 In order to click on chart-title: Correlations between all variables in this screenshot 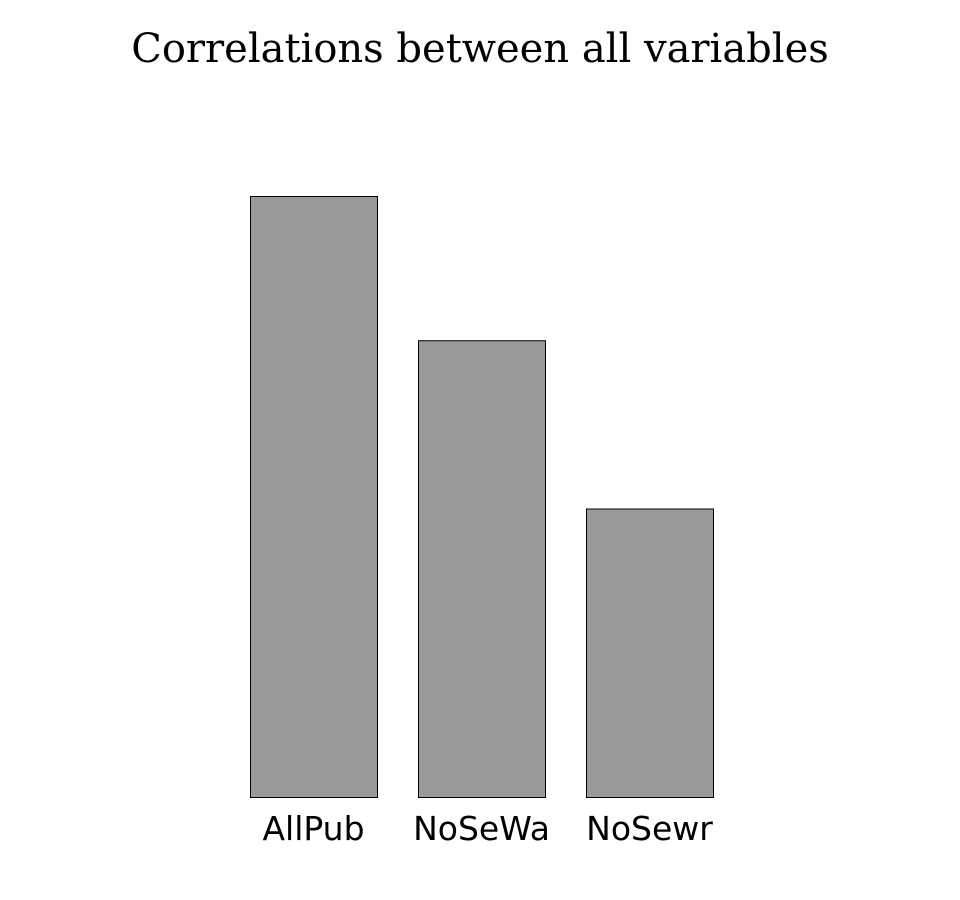, I will do `click(480, 49)`.